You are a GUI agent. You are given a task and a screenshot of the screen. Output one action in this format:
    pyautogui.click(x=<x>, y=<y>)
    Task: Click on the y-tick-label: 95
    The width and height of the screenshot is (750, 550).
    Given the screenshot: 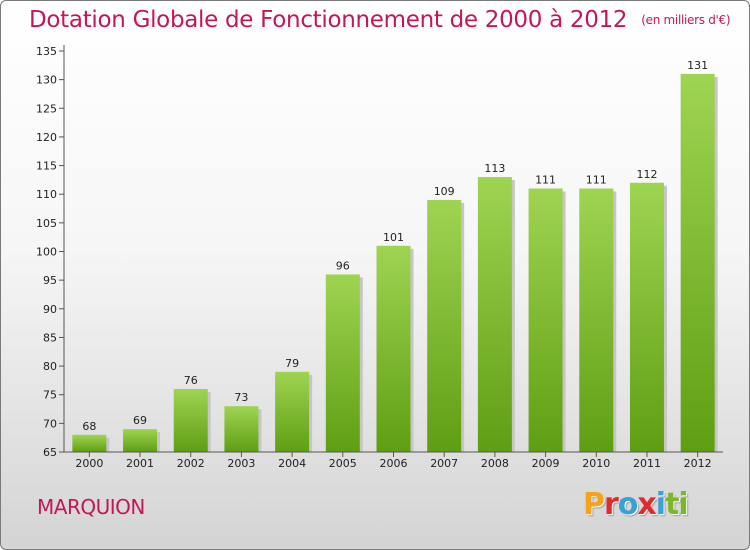 What is the action you would take?
    pyautogui.click(x=50, y=280)
    